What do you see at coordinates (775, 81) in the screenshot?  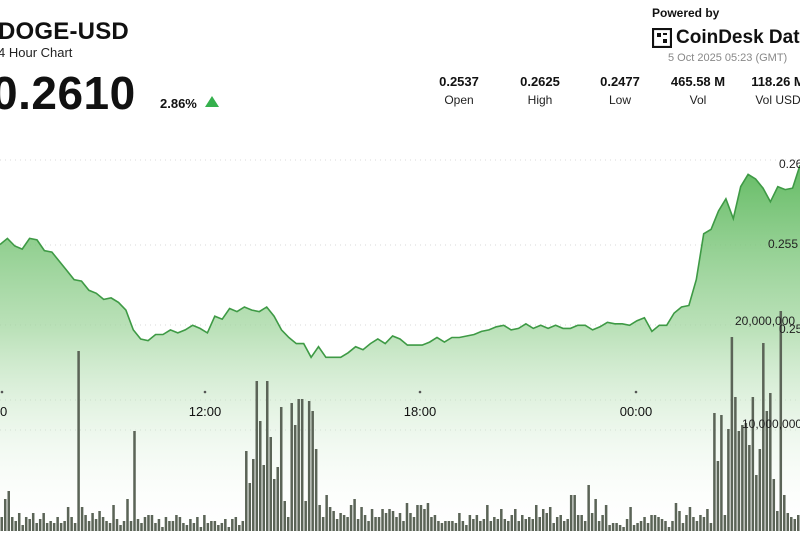 I see `stat-value: 118.26 M` at bounding box center [775, 81].